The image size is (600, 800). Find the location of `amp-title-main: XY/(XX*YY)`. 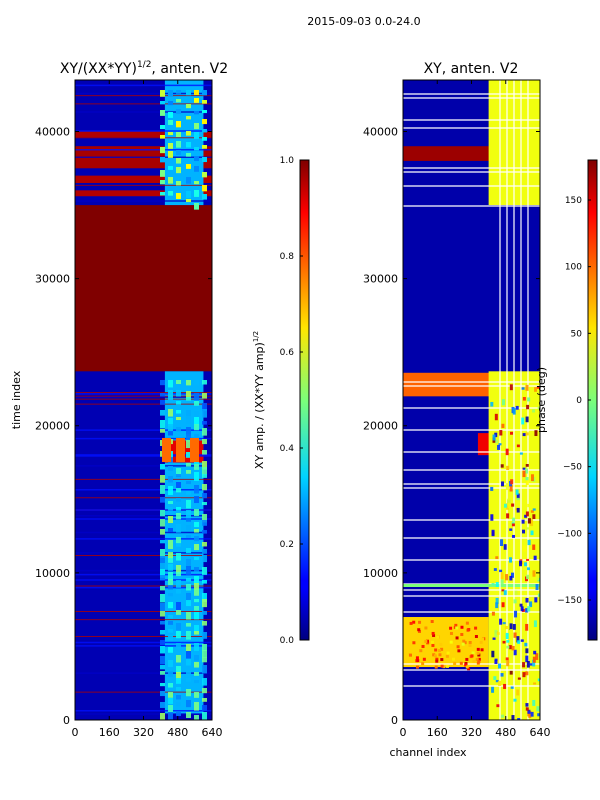

amp-title-main: XY/(XX*YY) is located at coordinates (98, 69).